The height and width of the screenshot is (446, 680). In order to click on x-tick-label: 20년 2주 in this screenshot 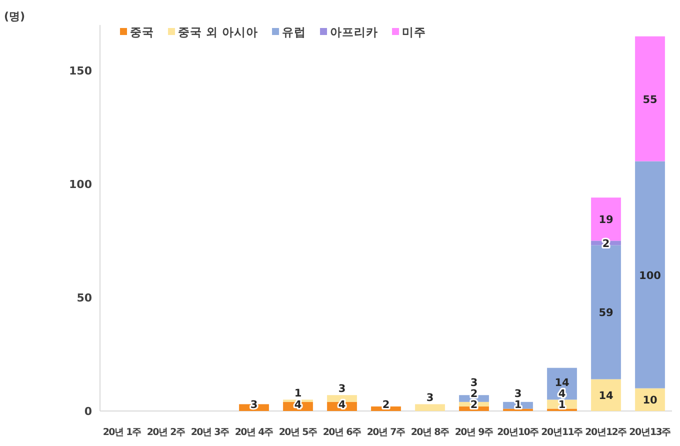, I will do `click(166, 432)`.